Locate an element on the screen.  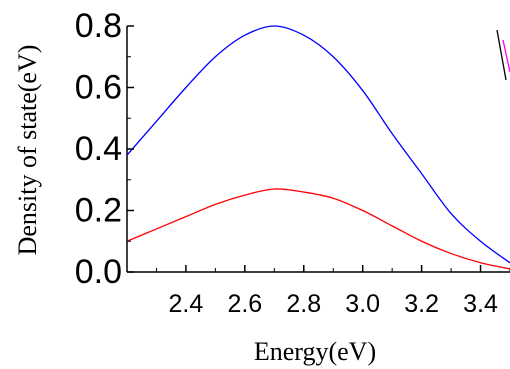
x-tick-label: 3.0 is located at coordinates (362, 304).